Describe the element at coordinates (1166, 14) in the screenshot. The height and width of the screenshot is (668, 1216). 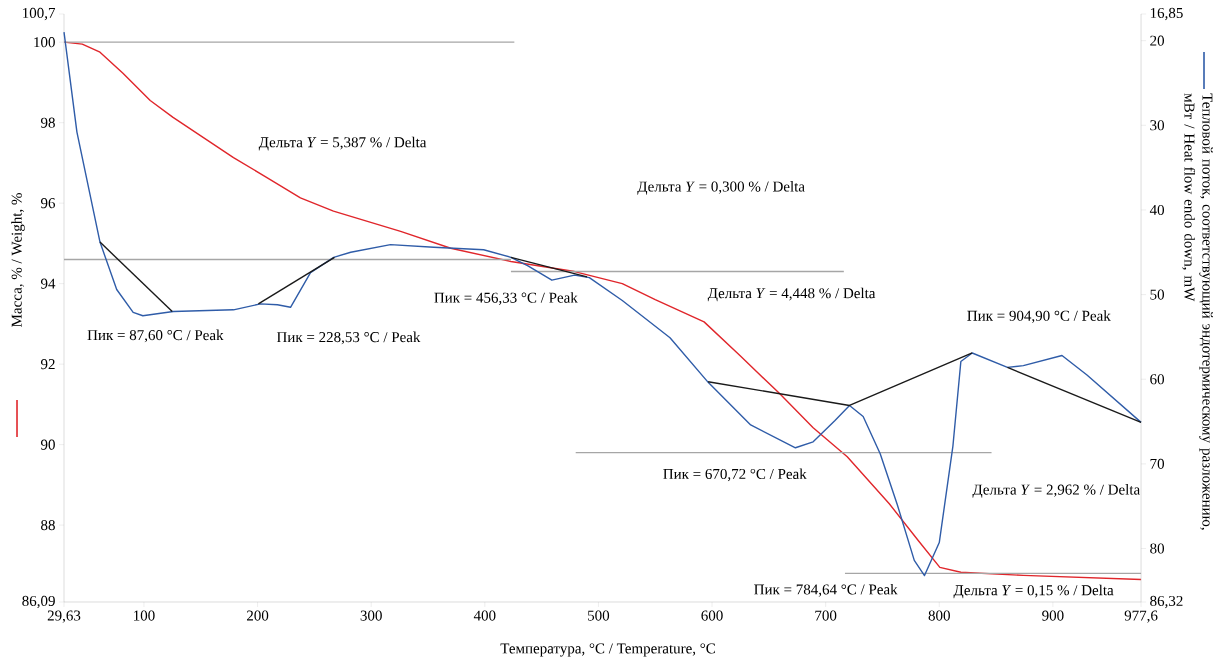
I see `y2-tick-label: 16,85` at that location.